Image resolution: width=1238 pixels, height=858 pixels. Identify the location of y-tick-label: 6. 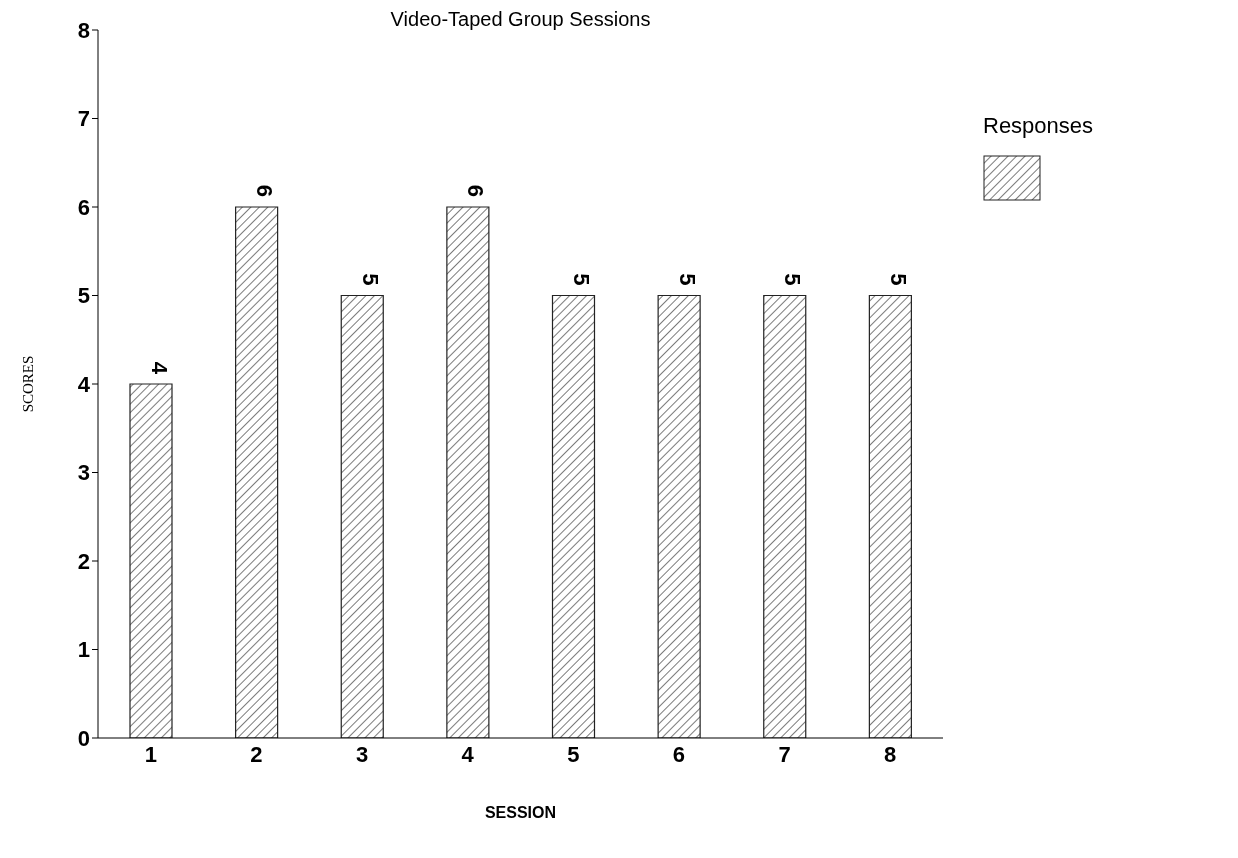
(83, 207).